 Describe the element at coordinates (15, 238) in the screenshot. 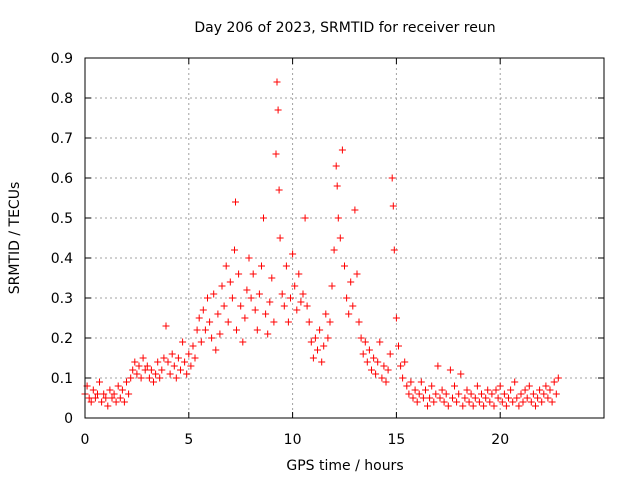

I see `y-axis-label: SRMTID / TECUs` at that location.